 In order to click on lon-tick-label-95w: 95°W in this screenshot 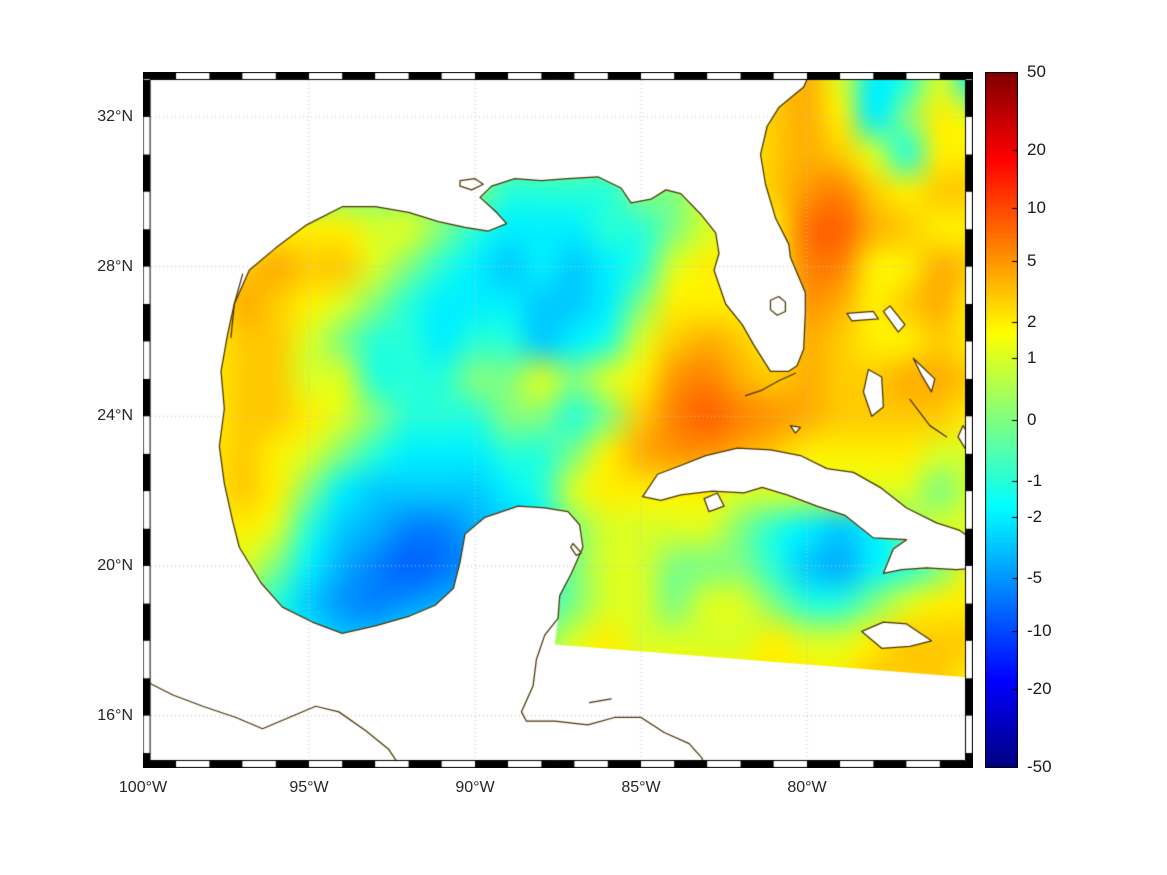, I will do `click(309, 787)`.